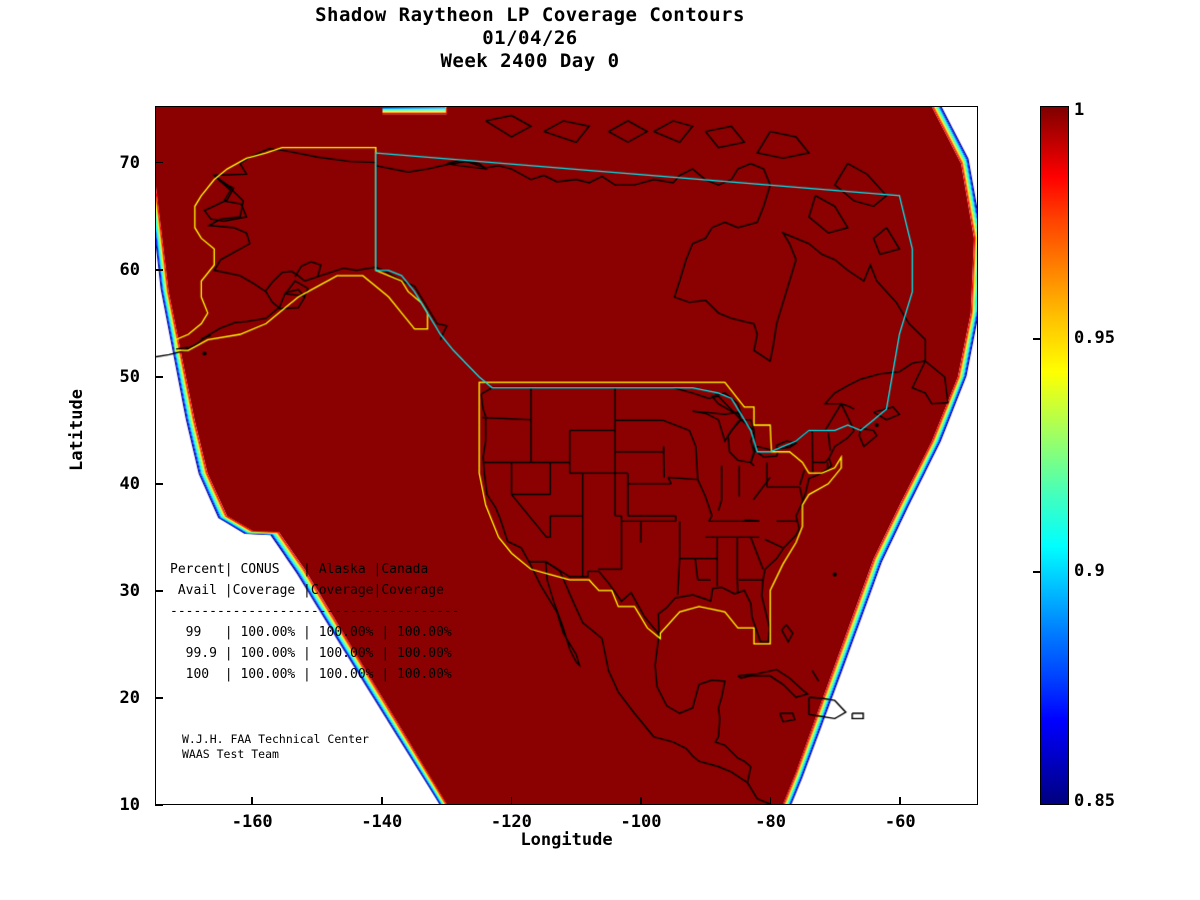 Image resolution: width=1200 pixels, height=900 pixels. I want to click on colorbar-tick-label: 1, so click(1079, 110).